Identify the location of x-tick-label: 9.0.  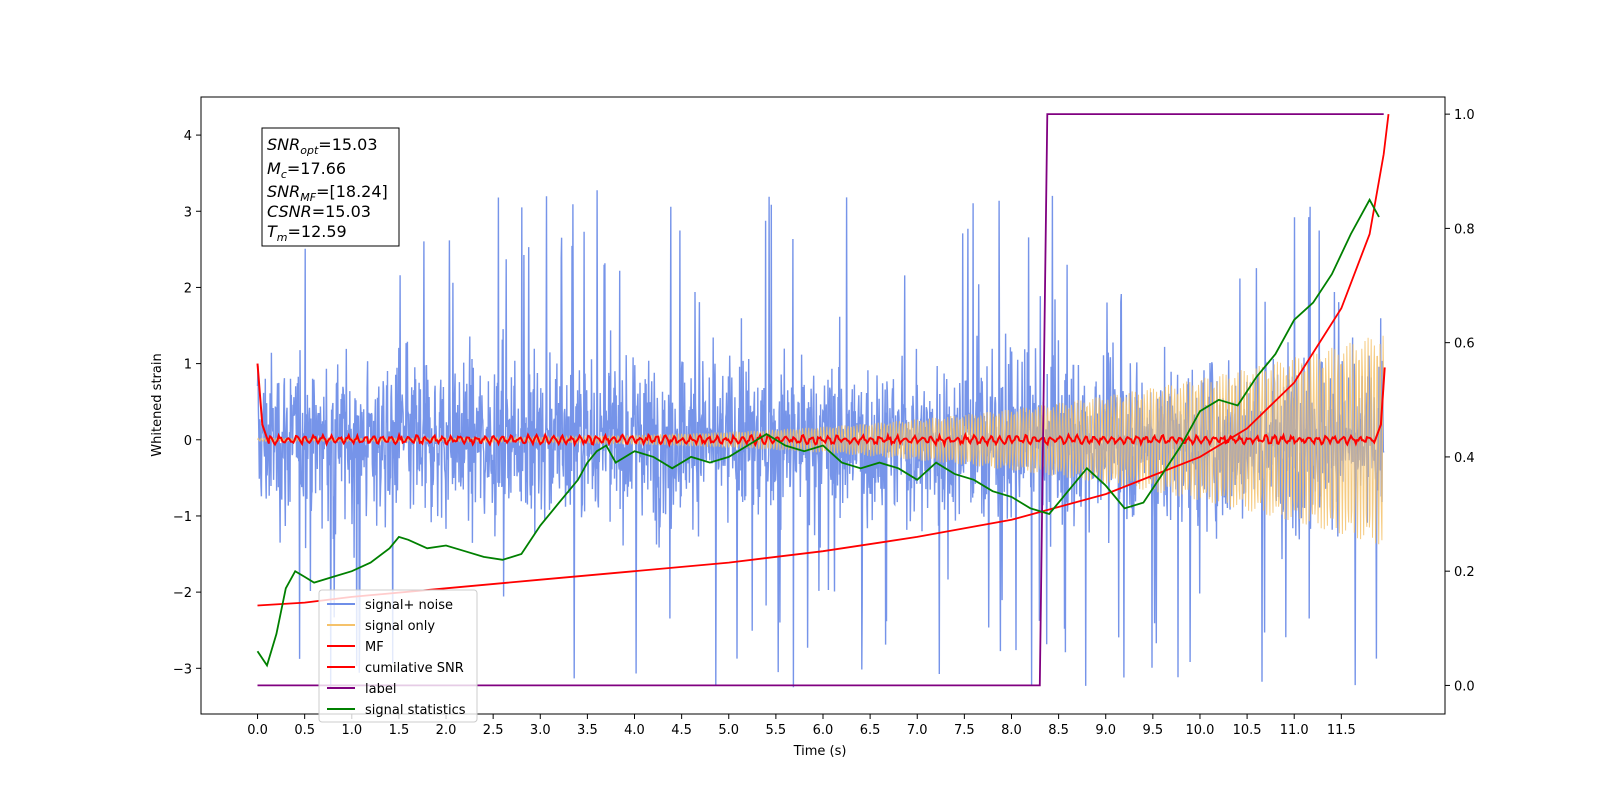
(1105, 730).